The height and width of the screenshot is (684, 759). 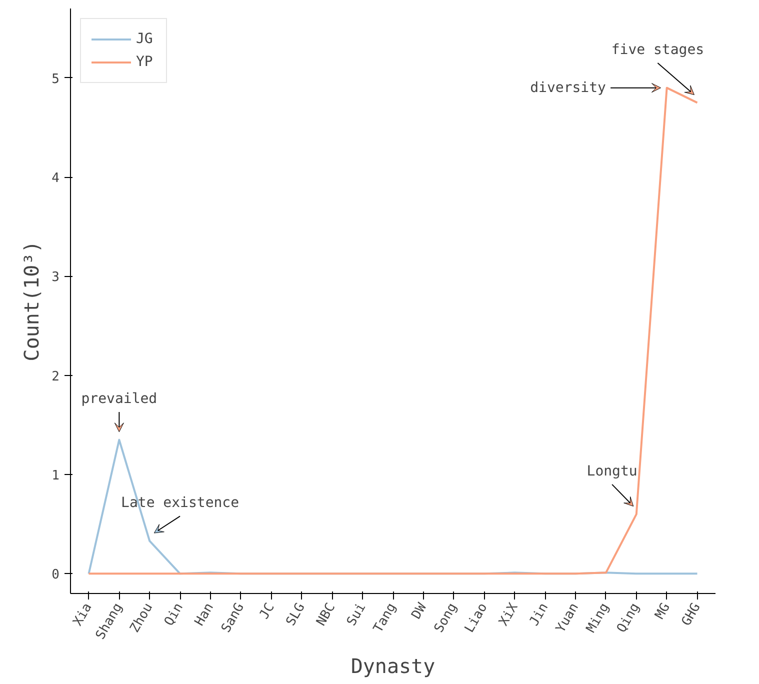 I want to click on x-tick-label: NBC, so click(x=326, y=614).